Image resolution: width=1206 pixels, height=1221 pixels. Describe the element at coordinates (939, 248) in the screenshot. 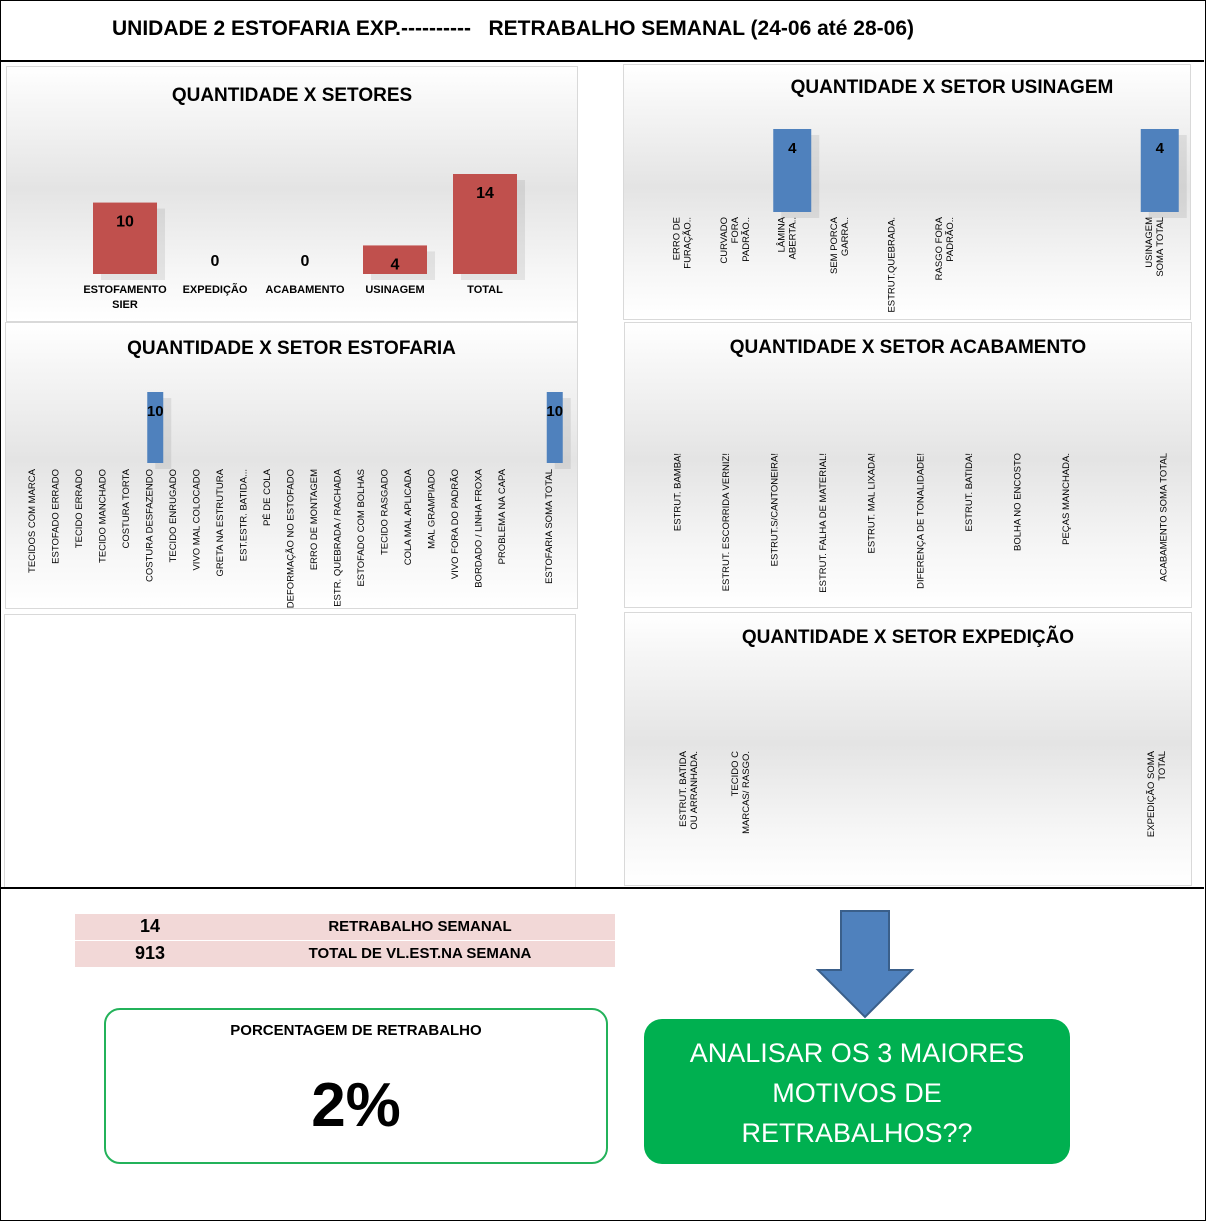

I see `tick-label-line: RASGO FORA` at that location.